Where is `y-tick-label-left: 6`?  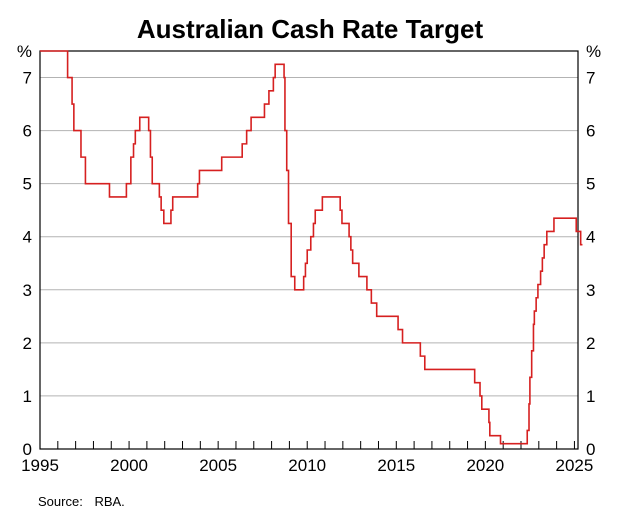
y-tick-label-left: 6 is located at coordinates (27, 131).